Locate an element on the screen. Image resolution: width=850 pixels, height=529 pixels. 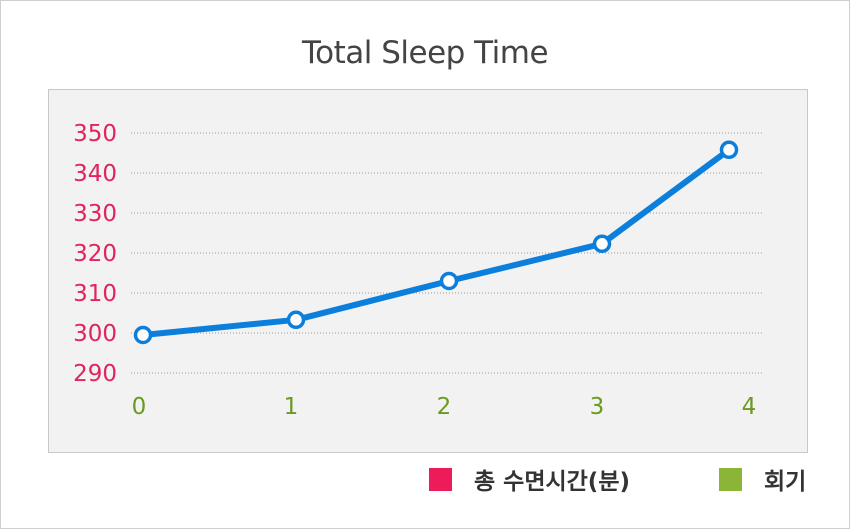
y-tick-label-300: 300 is located at coordinates (95, 334).